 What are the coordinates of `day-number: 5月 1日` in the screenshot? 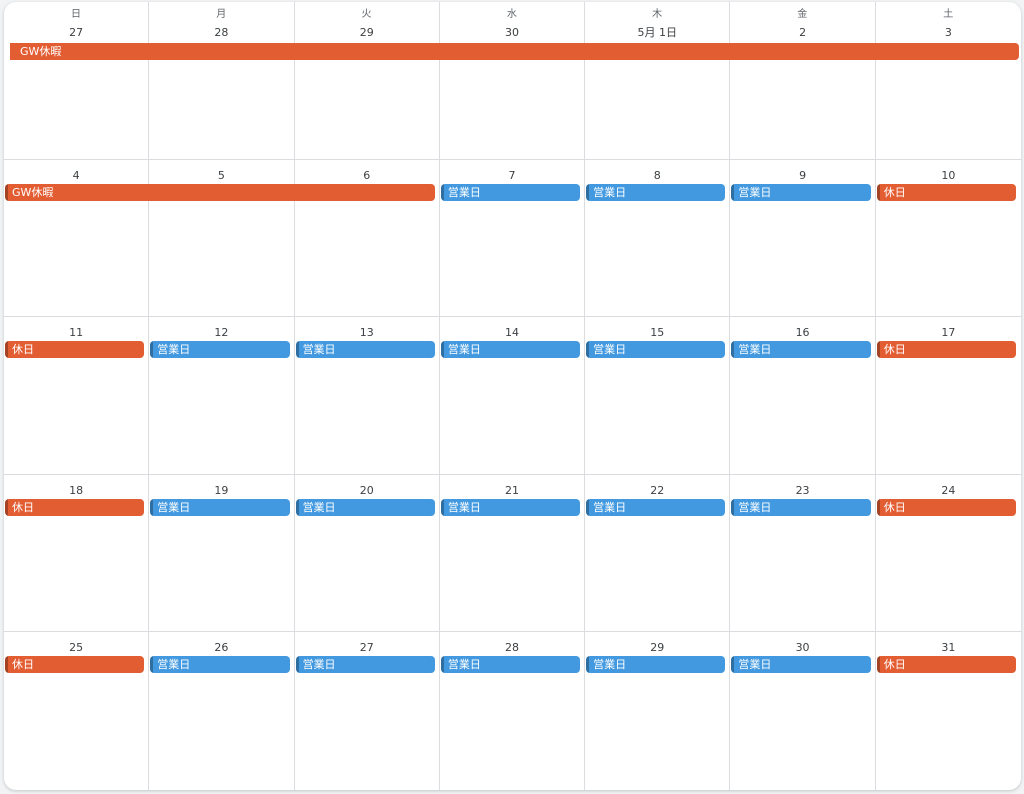 It's located at (657, 32).